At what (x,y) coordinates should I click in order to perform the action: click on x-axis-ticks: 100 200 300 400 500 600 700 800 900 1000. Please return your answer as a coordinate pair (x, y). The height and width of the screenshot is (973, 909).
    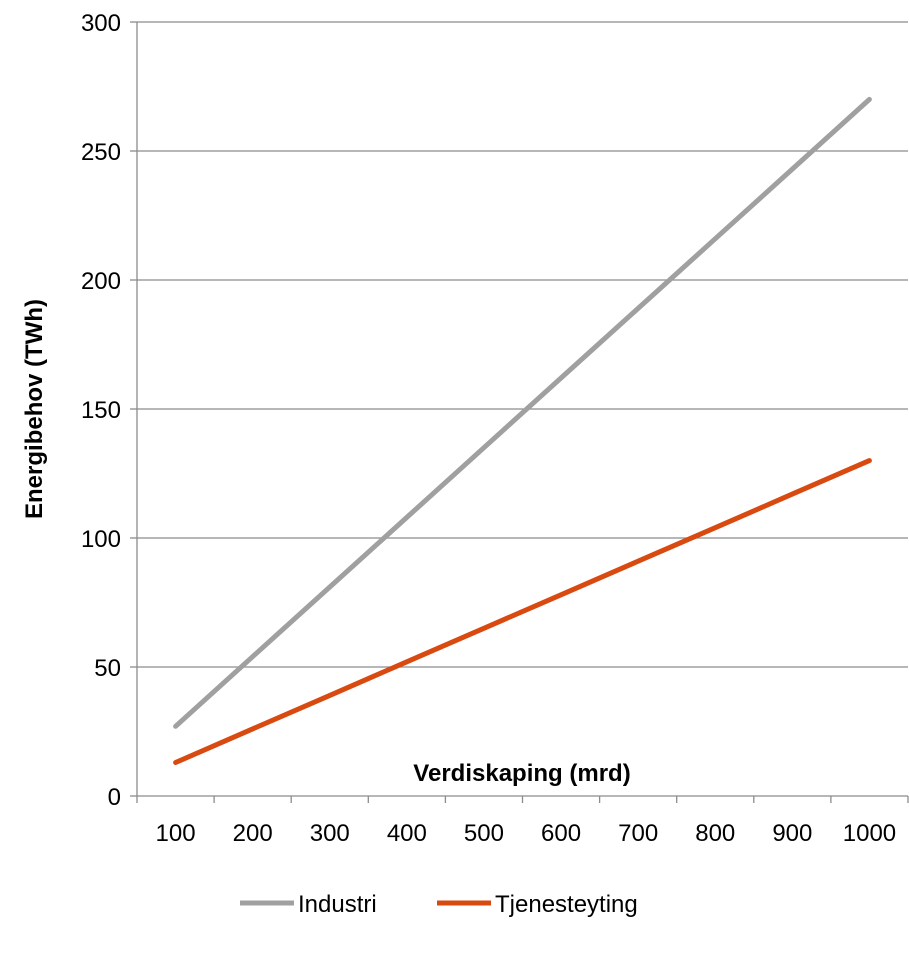
    Looking at the image, I should click on (522, 821).